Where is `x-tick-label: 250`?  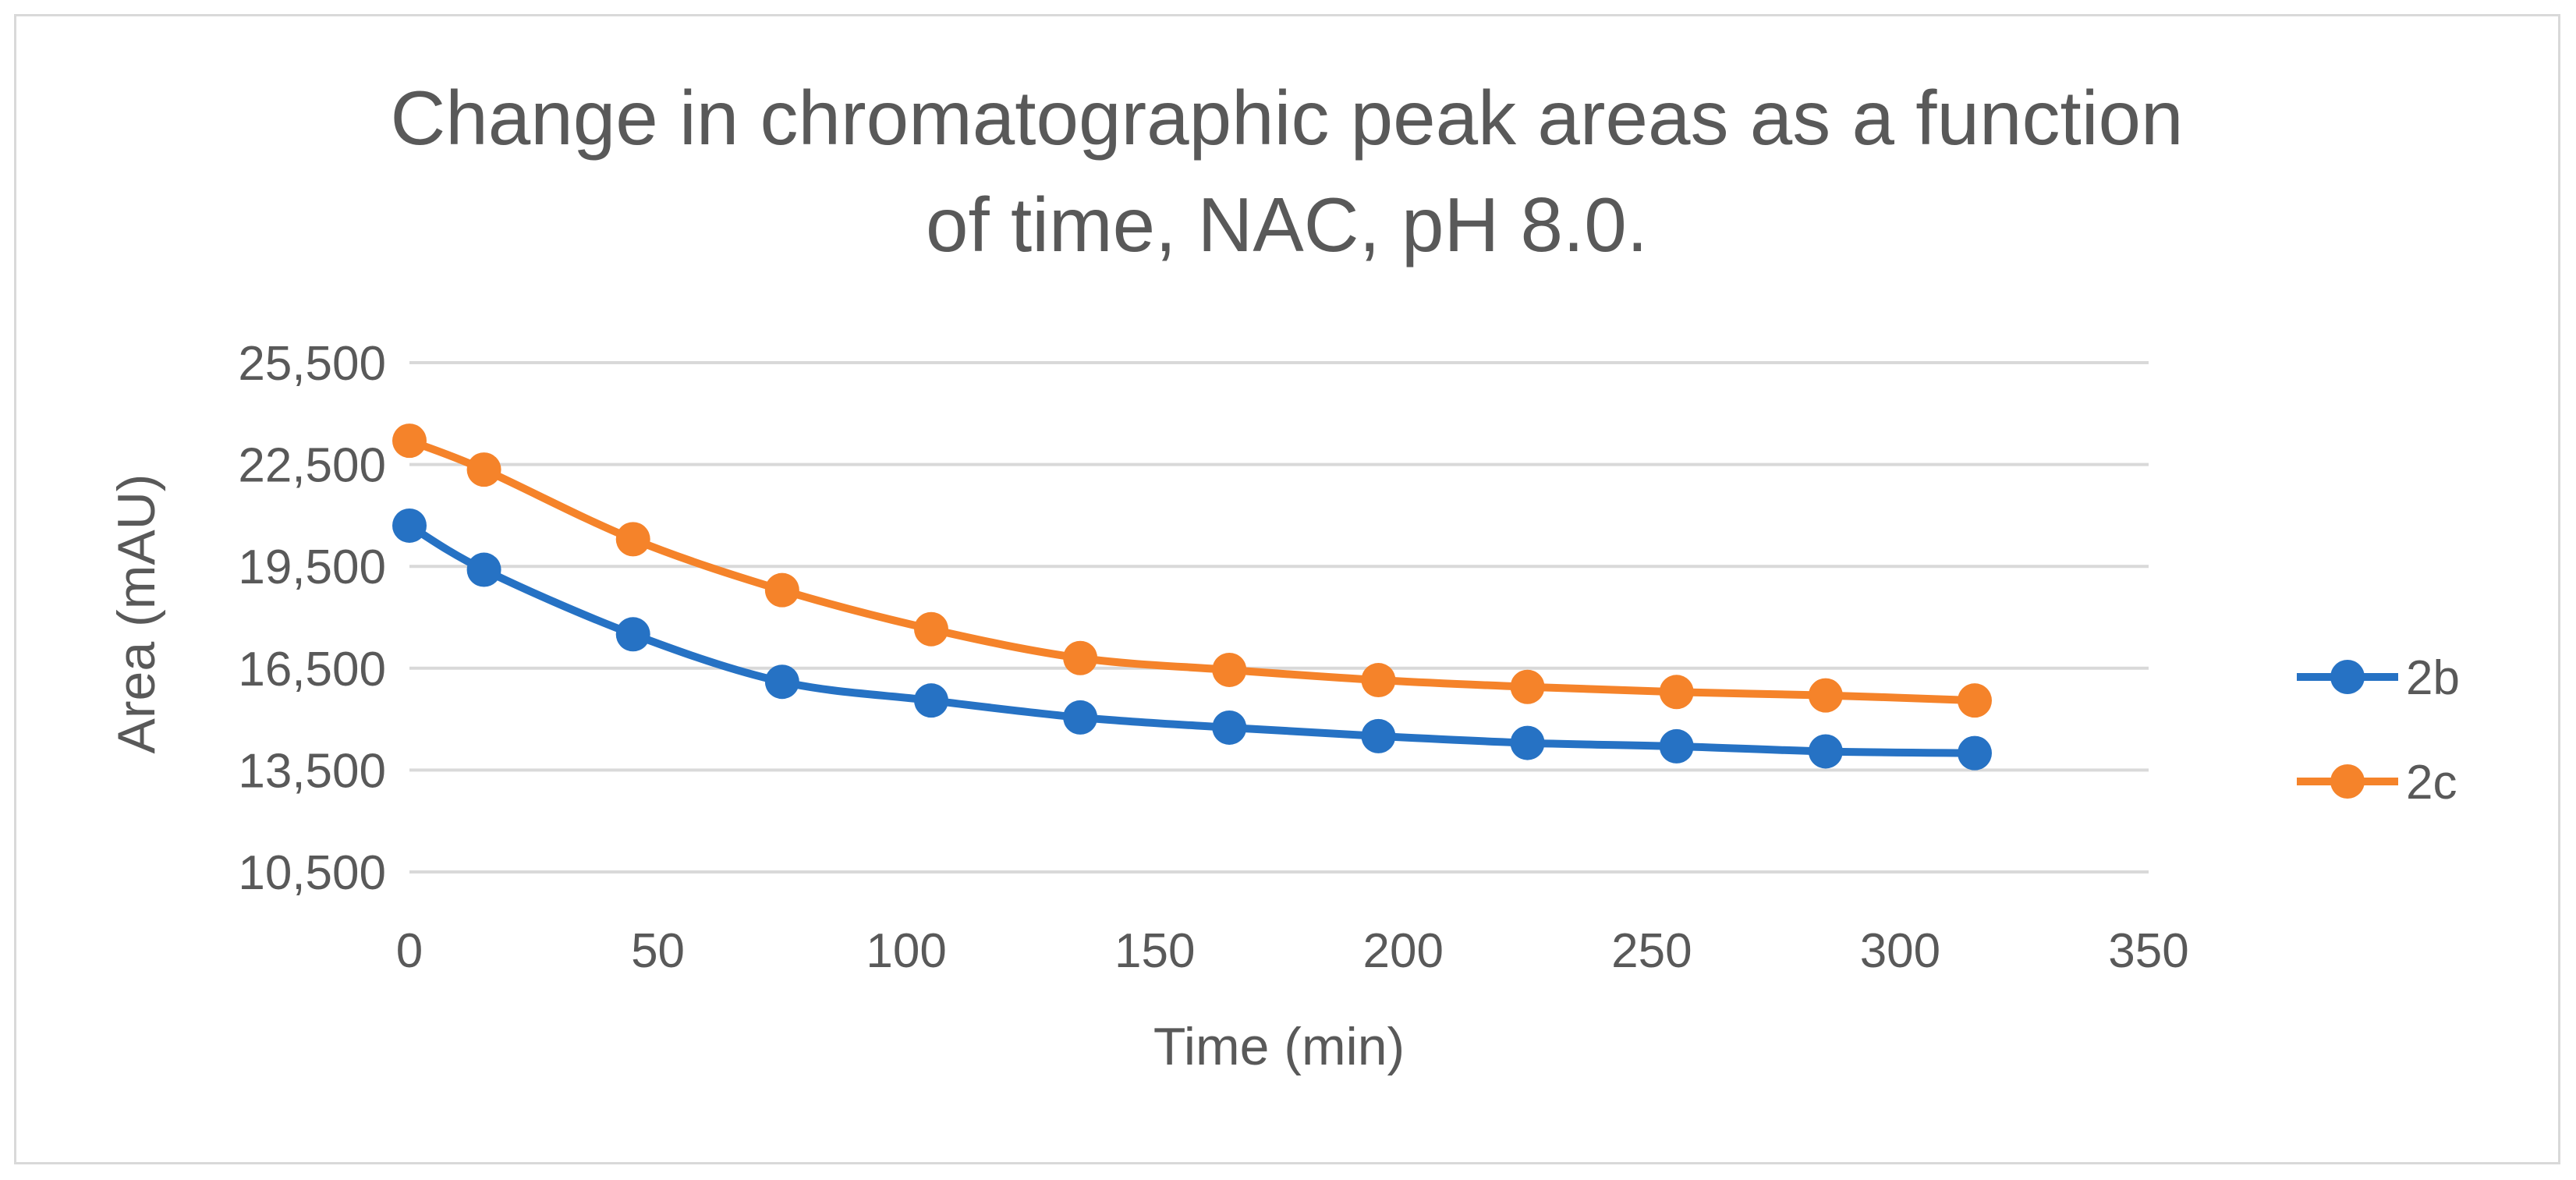
x-tick-label: 250 is located at coordinates (1651, 951).